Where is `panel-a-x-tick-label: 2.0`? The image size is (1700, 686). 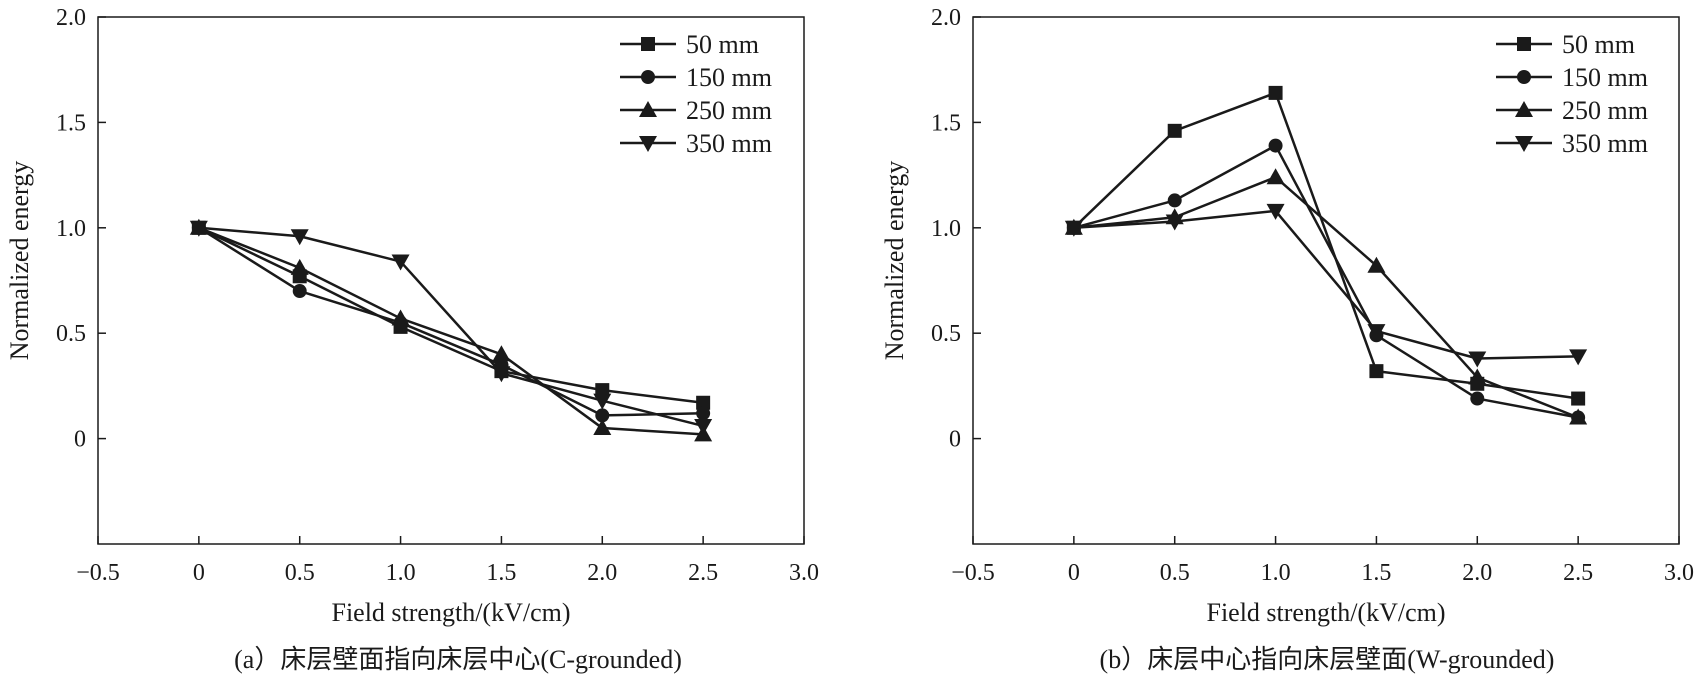 panel-a-x-tick-label: 2.0 is located at coordinates (602, 573).